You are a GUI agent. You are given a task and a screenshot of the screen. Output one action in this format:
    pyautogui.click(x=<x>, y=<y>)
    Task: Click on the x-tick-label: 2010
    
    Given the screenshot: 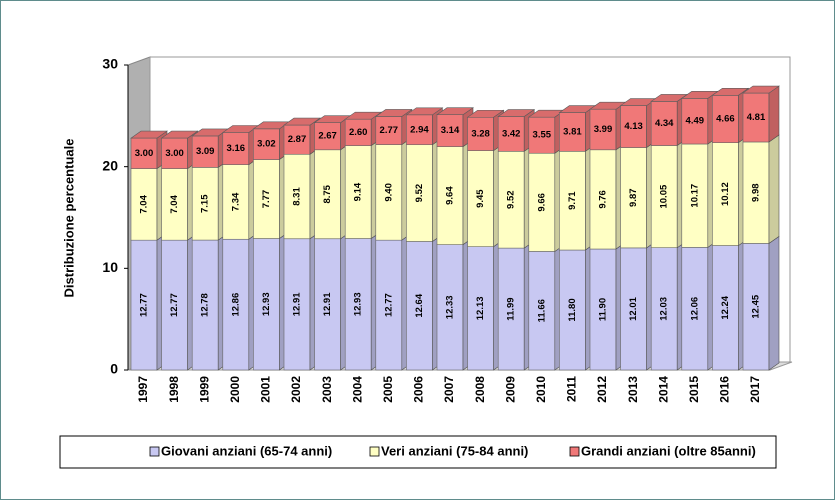 What is the action you would take?
    pyautogui.click(x=541, y=389)
    